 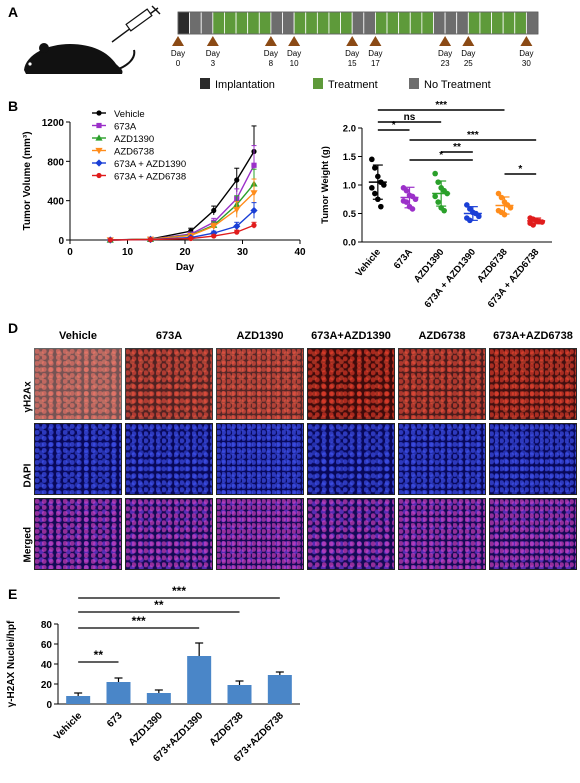 What do you see at coordinates (47, 665) in the screenshot?
I see `y-tick-label: 40` at bounding box center [47, 665].